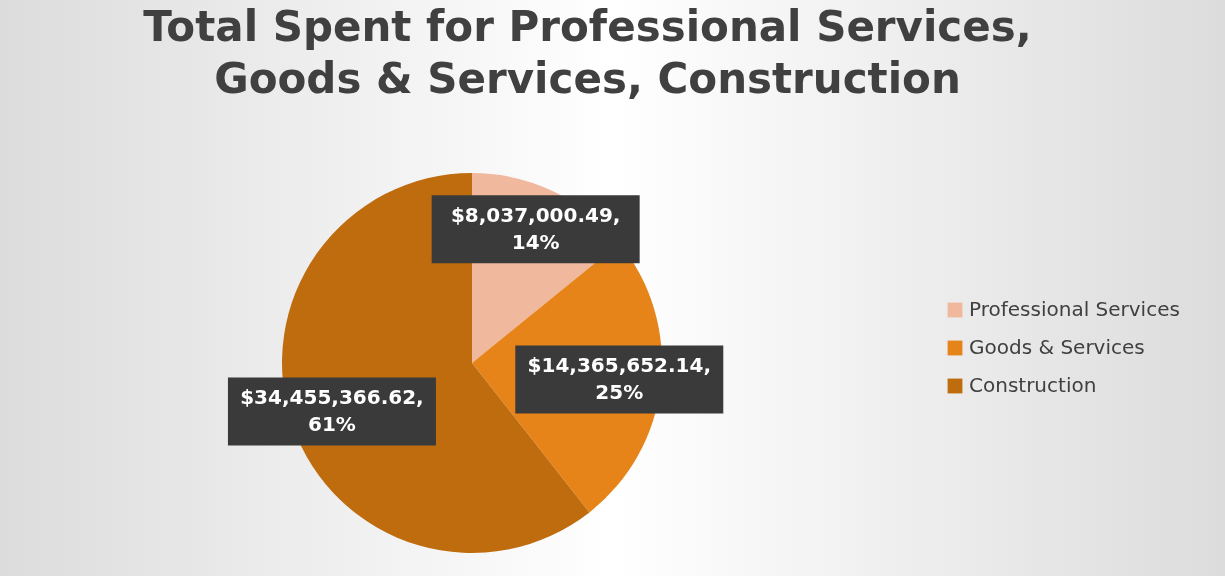  Describe the element at coordinates (1057, 347) in the screenshot. I see `legend-label: Goods & Services` at that location.